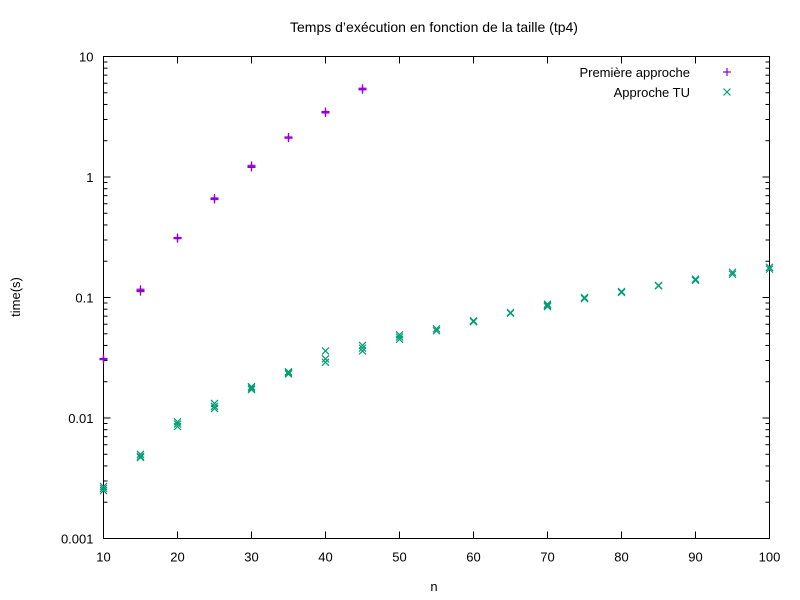 The image size is (800, 600). I want to click on legend-label-approche-tu: Approche TU, so click(652, 92).